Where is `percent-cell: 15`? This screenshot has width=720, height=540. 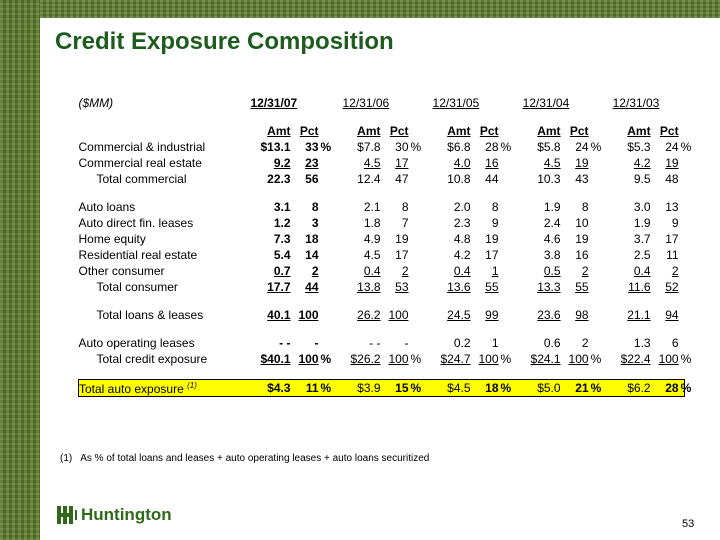 percent-cell: 15 is located at coordinates (394, 388).